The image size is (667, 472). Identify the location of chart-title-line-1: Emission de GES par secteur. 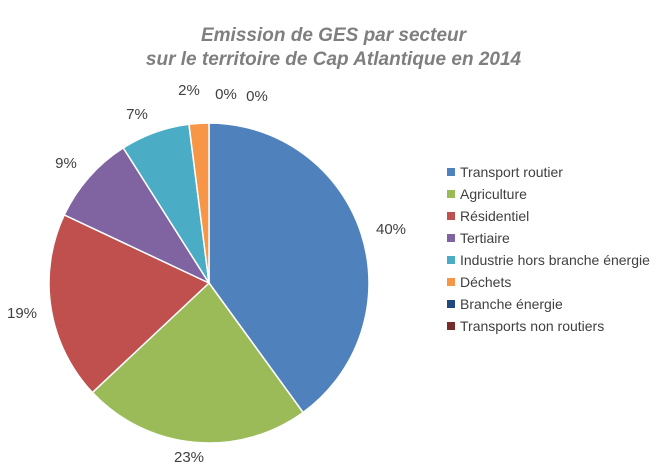
(333, 35).